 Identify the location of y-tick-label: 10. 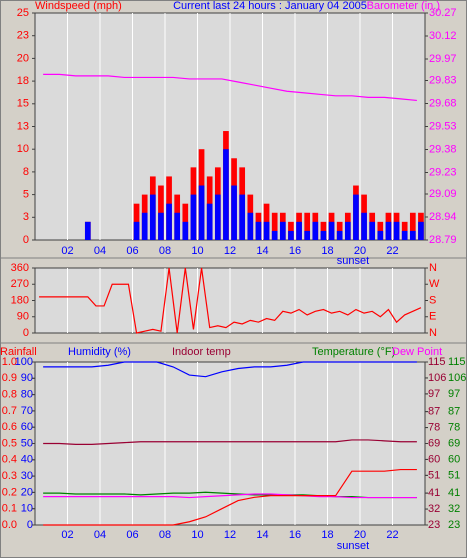
(27, 509).